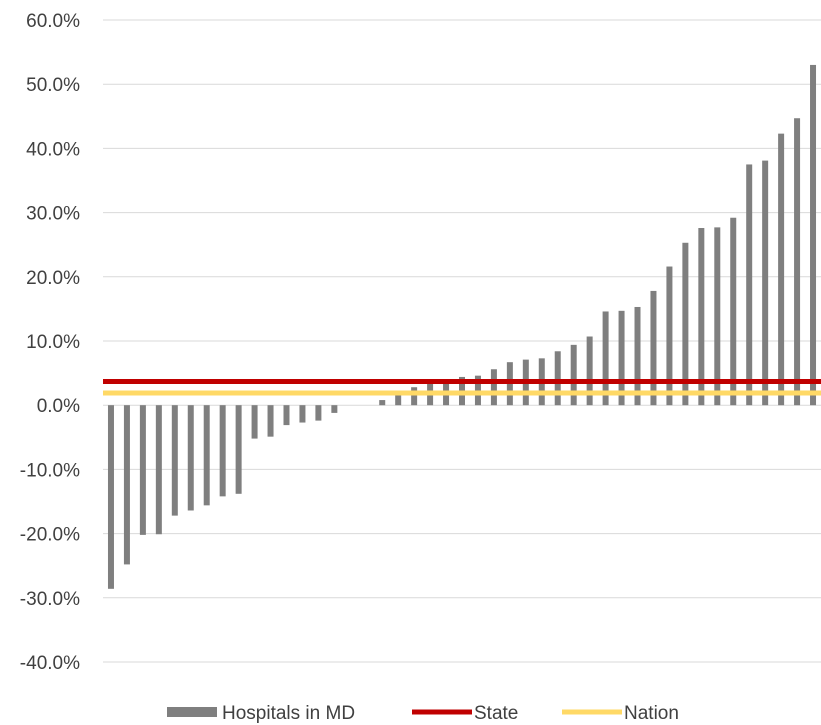  Describe the element at coordinates (288, 713) in the screenshot. I see `legend-label: Hospitals in MD` at that location.